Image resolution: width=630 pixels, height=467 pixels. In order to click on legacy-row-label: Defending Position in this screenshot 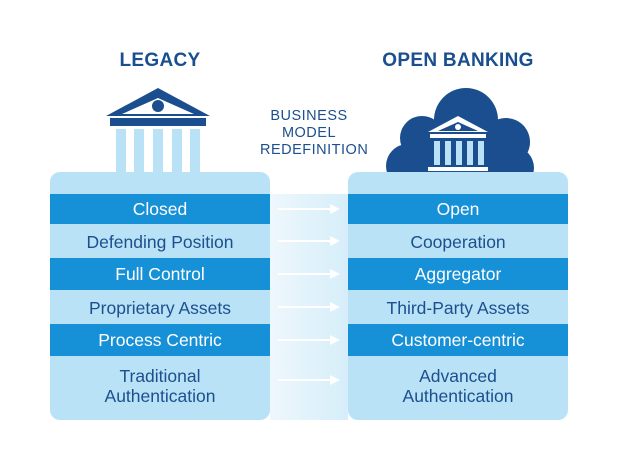, I will do `click(160, 242)`.